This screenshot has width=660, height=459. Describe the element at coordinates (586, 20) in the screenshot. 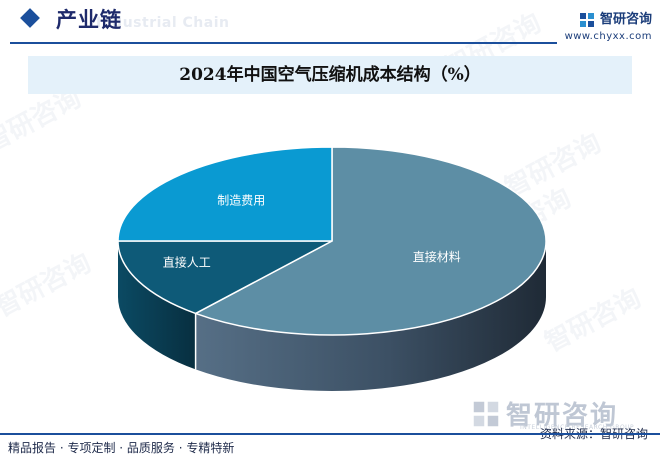

I see `brand-logo-icon` at that location.